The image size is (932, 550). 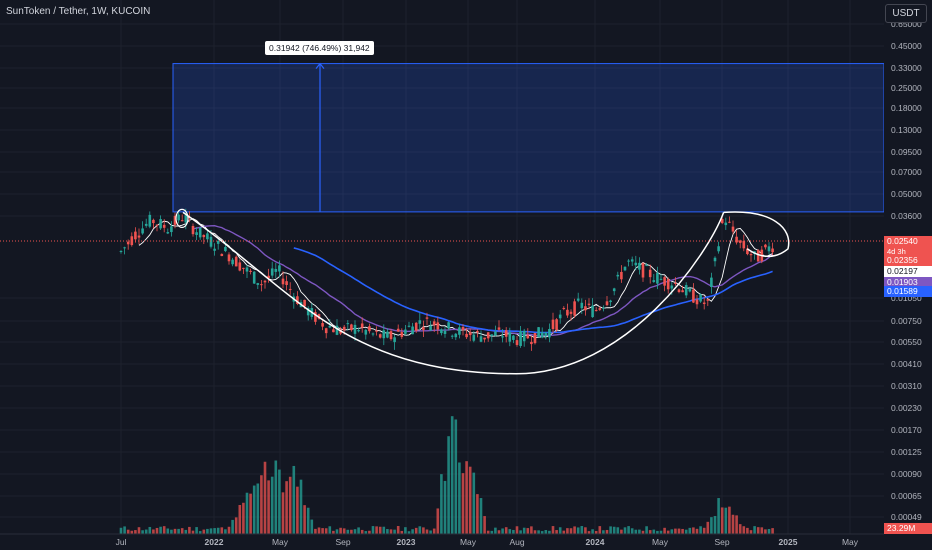 I want to click on price-tick-label: 0.05000, so click(x=906, y=194).